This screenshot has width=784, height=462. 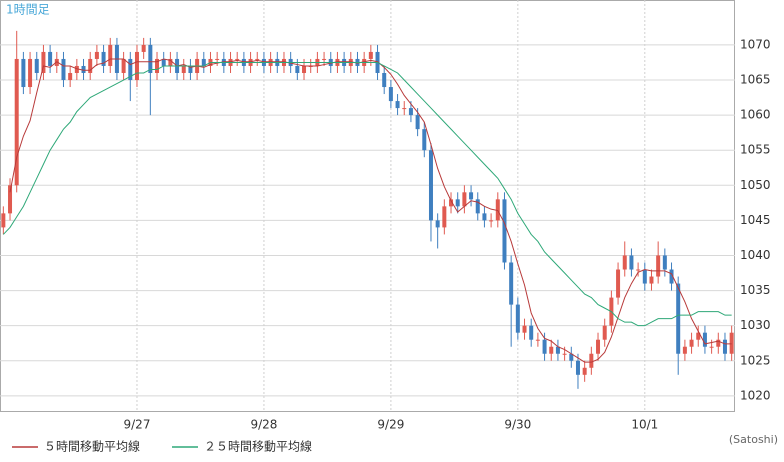 I want to click on legend-label: ２５時間移動平均線, so click(x=258, y=446).